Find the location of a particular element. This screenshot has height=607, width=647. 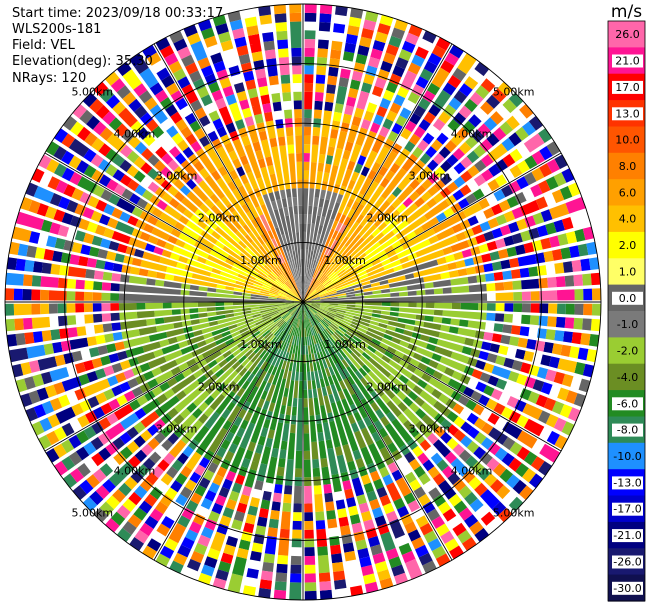

instrument-label: WLS200s-181 is located at coordinates (57, 29).